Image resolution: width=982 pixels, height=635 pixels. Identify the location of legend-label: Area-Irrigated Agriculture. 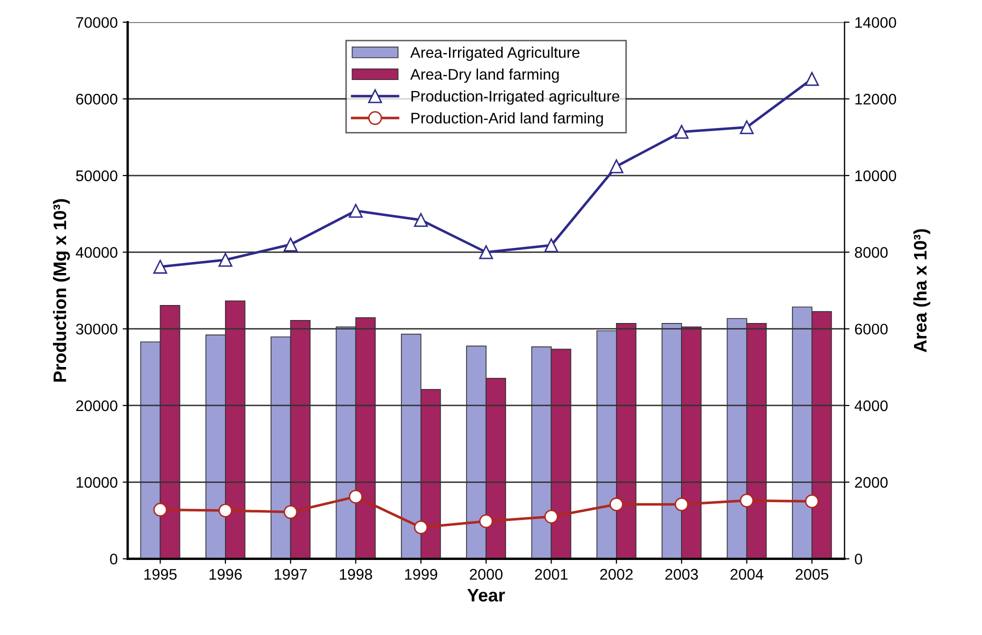
(495, 53).